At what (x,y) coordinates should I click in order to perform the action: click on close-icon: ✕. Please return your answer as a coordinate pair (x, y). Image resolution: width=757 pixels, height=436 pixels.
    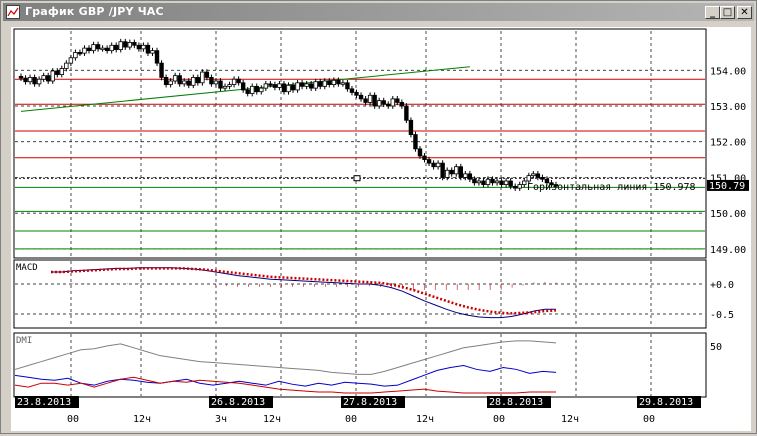
    Looking at the image, I should click on (744, 12).